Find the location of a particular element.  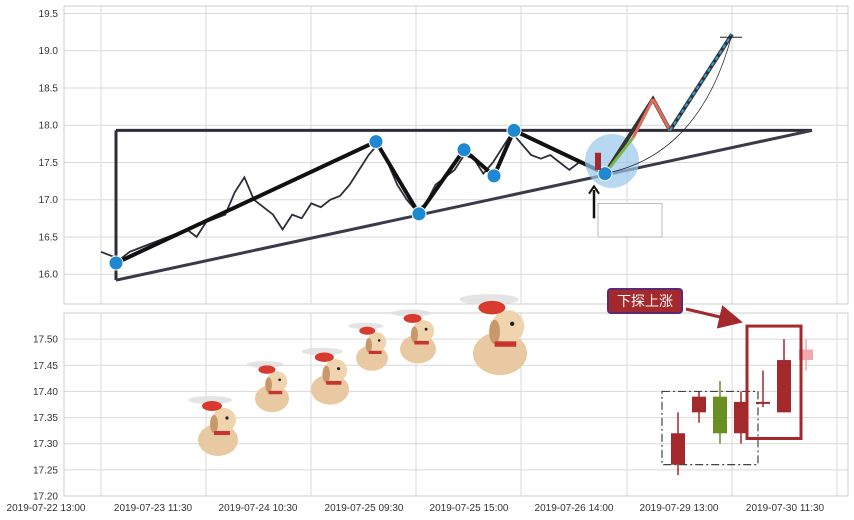

callout-badge: 下探上涨 is located at coordinates (645, 301).